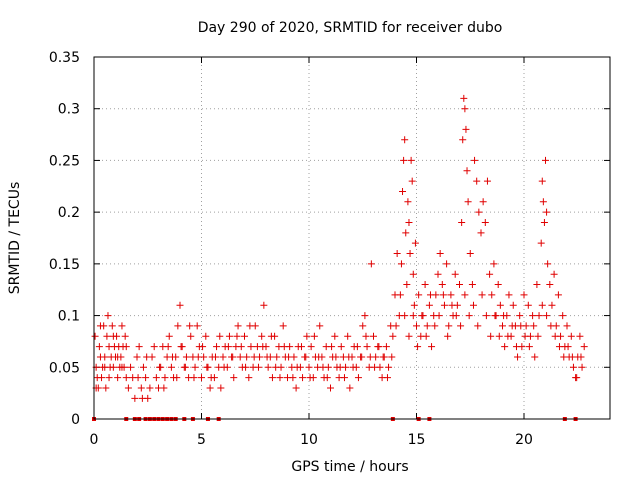 The width and height of the screenshot is (640, 480). I want to click on y-tick-label: 0.25, so click(64, 161).